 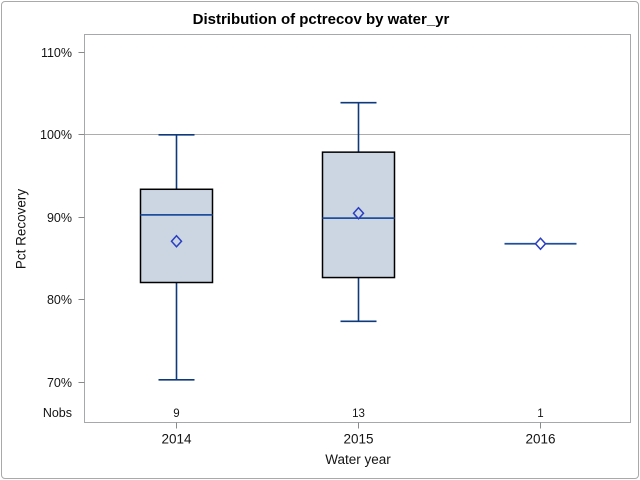 What do you see at coordinates (59, 383) in the screenshot?
I see `y-tick-label: 70%` at bounding box center [59, 383].